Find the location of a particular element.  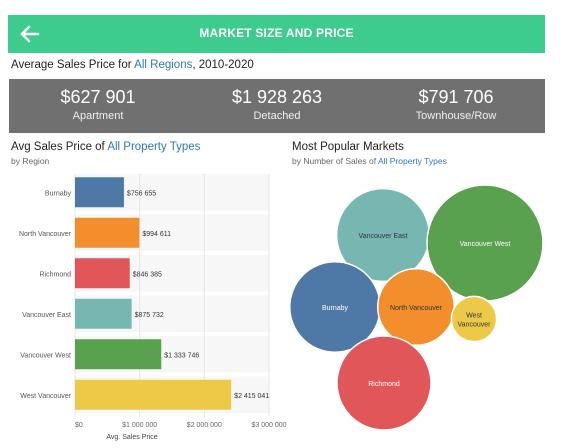

category-label: Vancouver West is located at coordinates (45, 355).